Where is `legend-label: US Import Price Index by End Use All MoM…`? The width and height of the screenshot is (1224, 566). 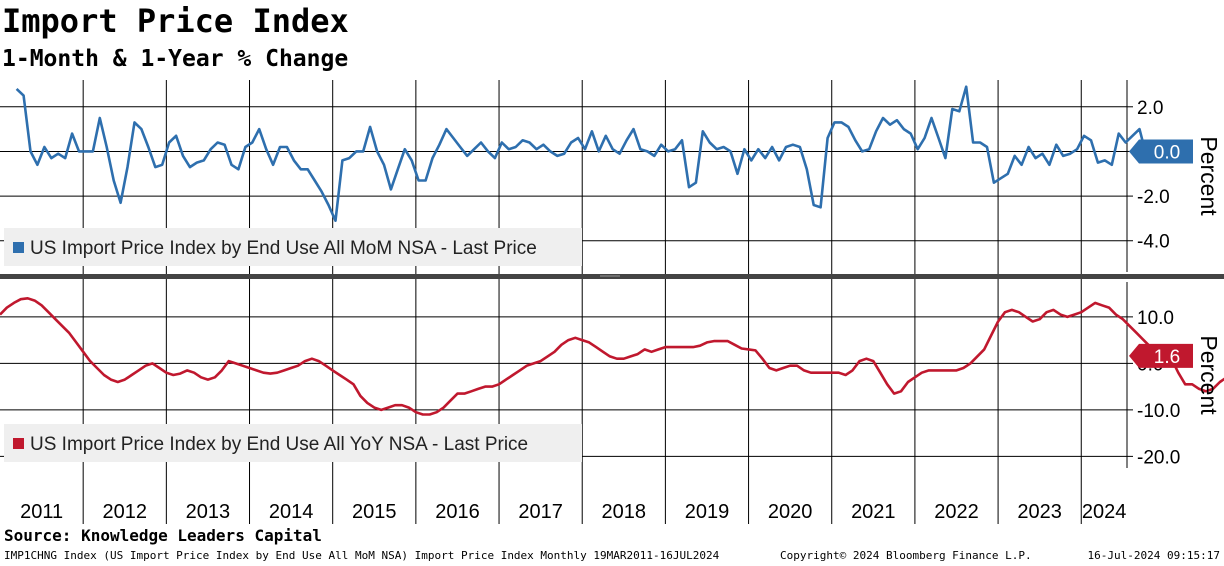 legend-label: US Import Price Index by End Use All MoM… is located at coordinates (283, 248).